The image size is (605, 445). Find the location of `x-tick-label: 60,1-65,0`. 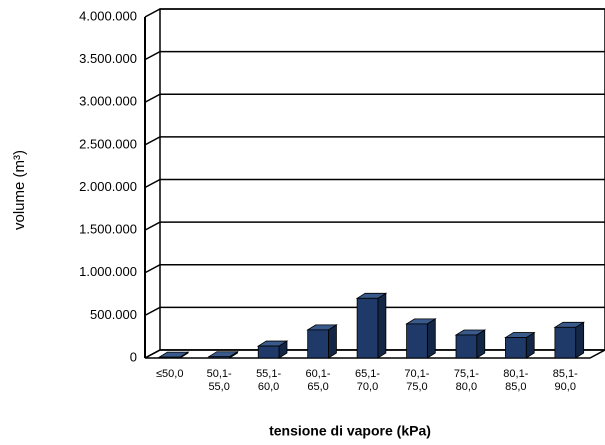

x-tick-label: 60,1-65,0 is located at coordinates (318, 380).